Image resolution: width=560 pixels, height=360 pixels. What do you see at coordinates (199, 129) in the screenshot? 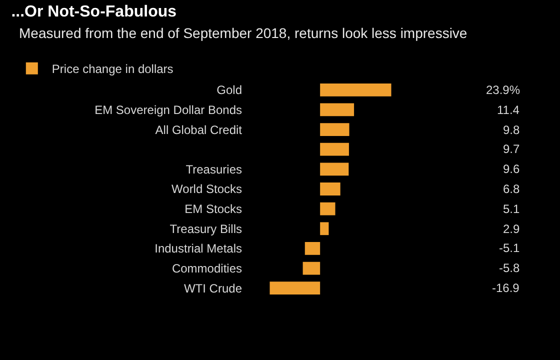
I see `y-tick-label: All Global Credit` at bounding box center [199, 129].